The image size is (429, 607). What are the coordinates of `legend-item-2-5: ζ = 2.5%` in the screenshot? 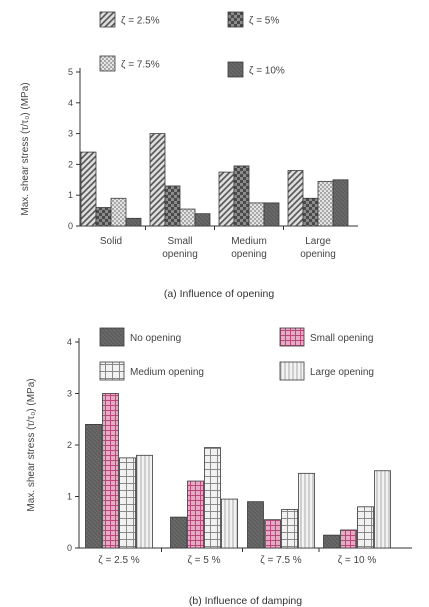 It's located at (129, 19).